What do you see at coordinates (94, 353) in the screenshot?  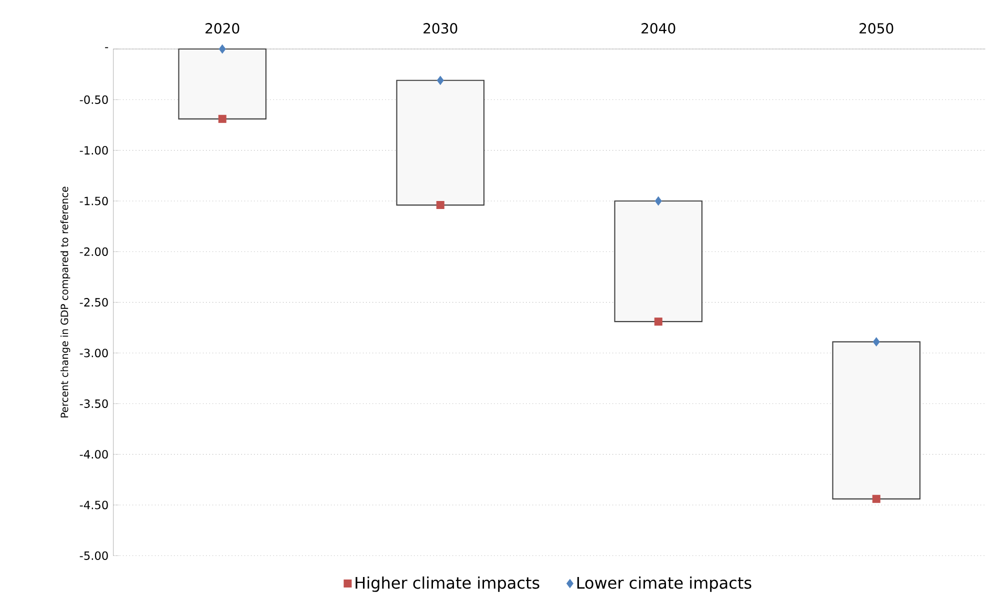 I see `y-tick-label: -3.00` at bounding box center [94, 353].